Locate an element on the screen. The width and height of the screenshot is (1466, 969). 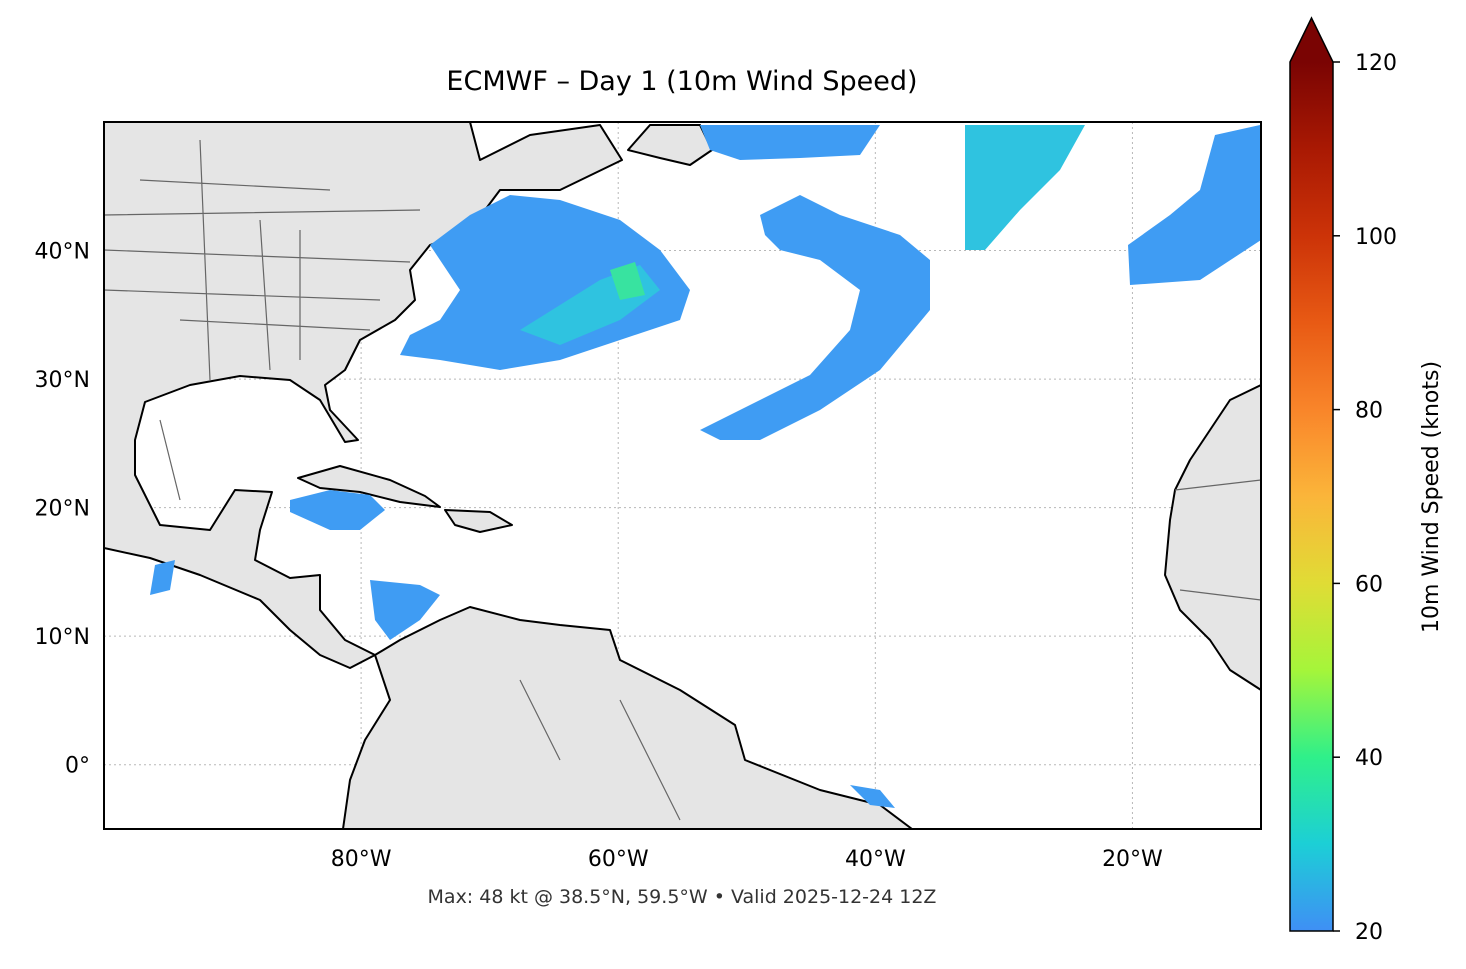
colorbar-tick-label: 100 is located at coordinates (1376, 237).